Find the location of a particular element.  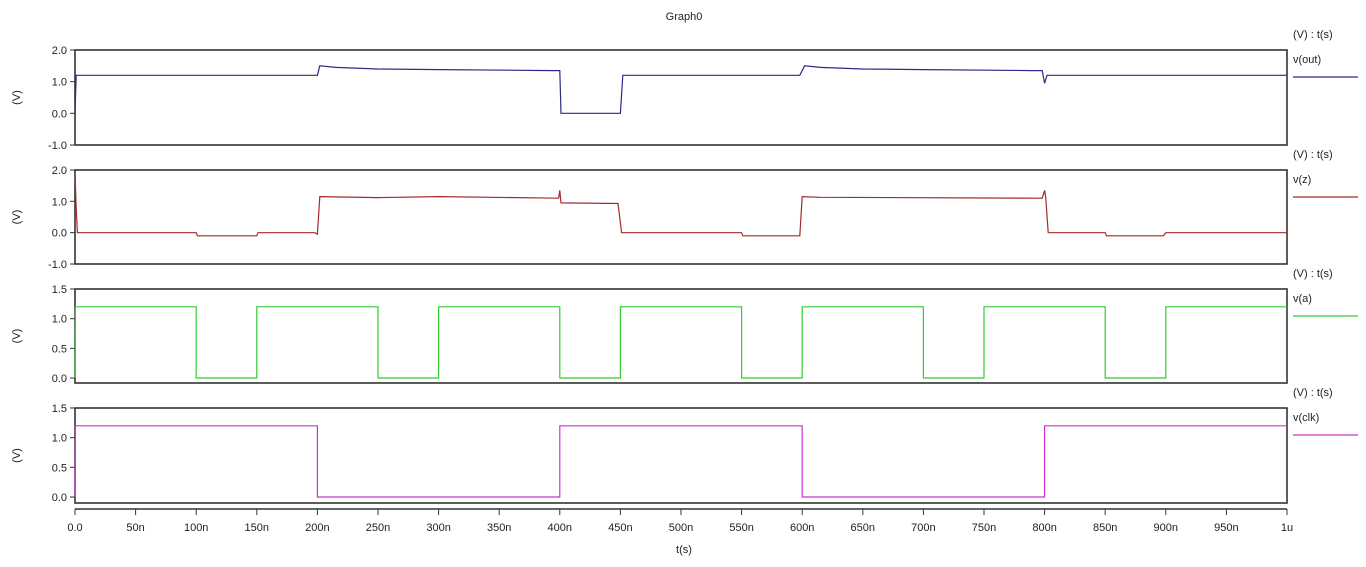

x-tick-label: 700n is located at coordinates (923, 528).